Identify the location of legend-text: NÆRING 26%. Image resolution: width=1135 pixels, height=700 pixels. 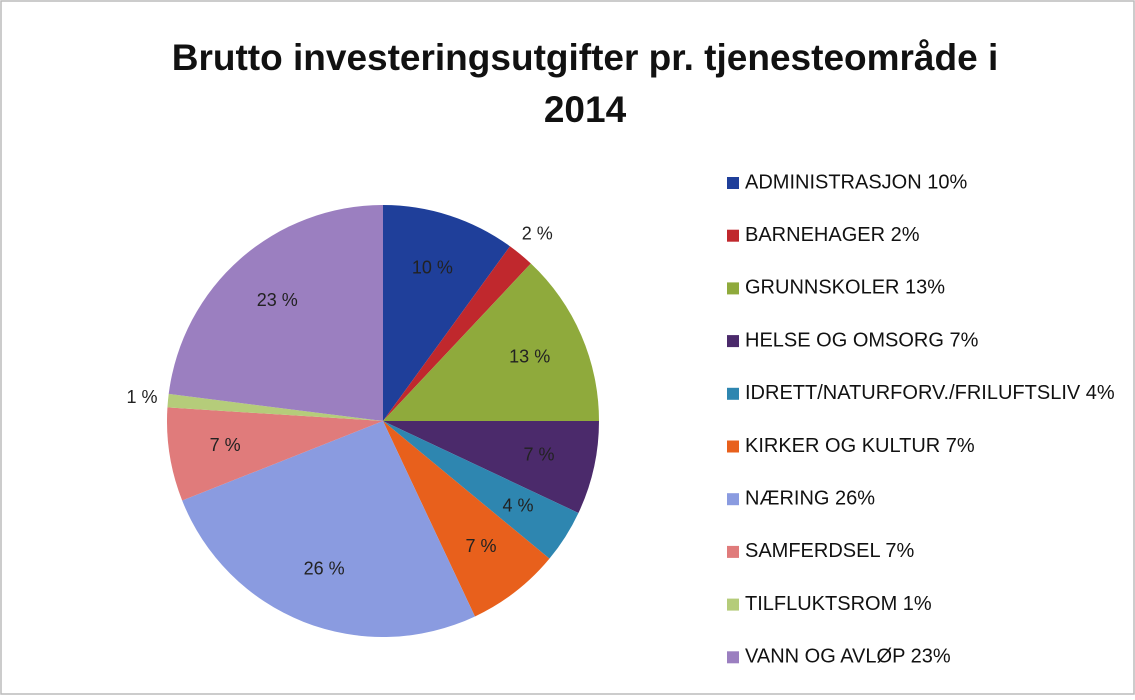
(810, 498).